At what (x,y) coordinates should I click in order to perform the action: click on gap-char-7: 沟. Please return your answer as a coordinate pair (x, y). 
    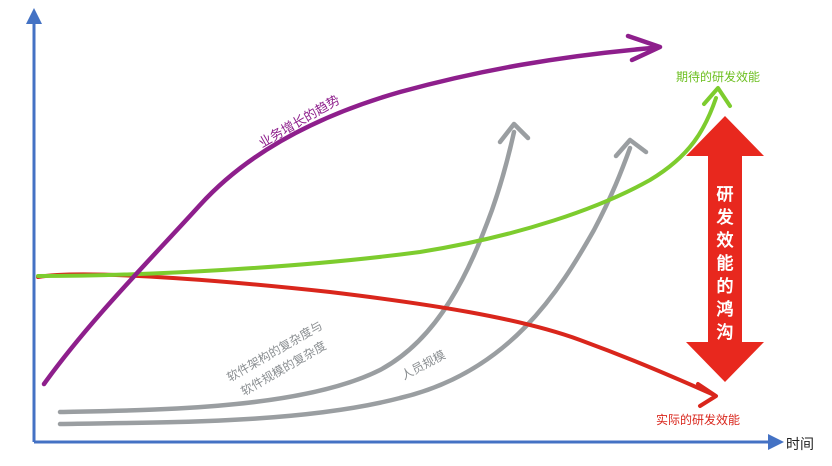
    Looking at the image, I should click on (725, 332).